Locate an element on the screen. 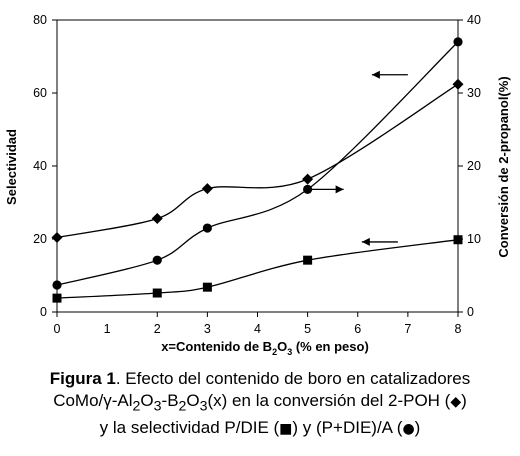 This screenshot has height=456, width=520. y2-tick-label: 10 is located at coordinates (474, 239).